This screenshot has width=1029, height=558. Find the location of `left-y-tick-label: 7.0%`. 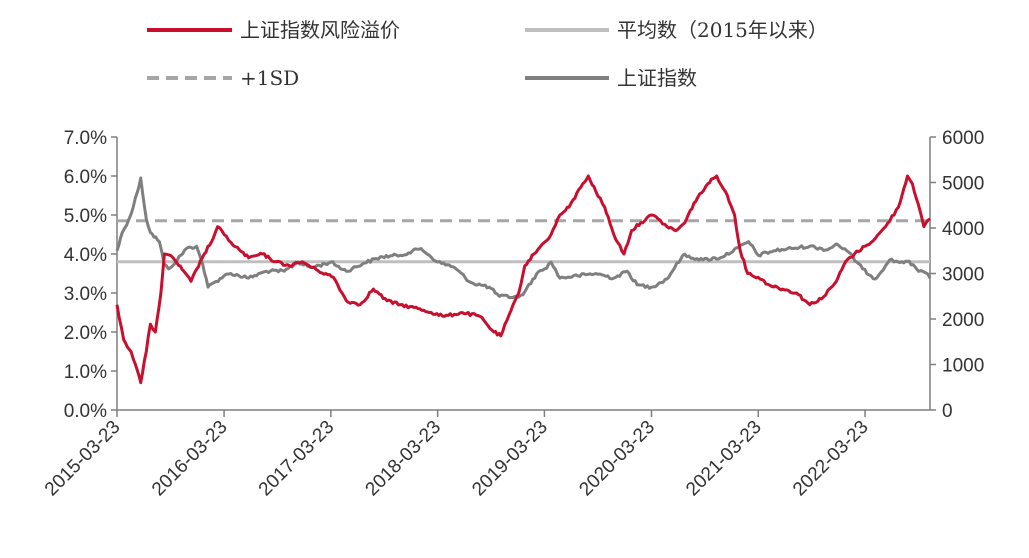

left-y-tick-label: 7.0% is located at coordinates (85, 138).